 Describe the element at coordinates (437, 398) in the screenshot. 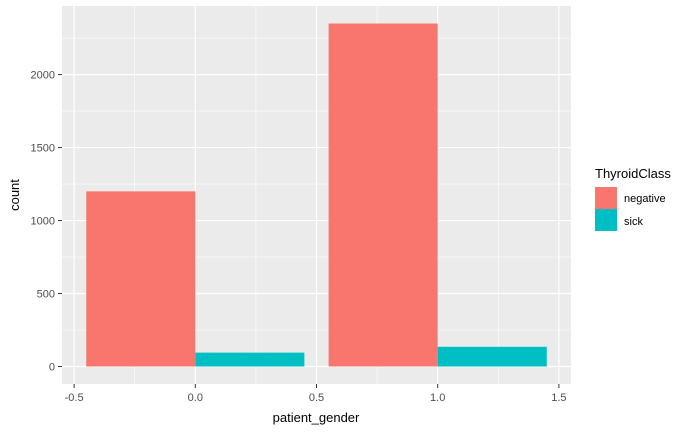

I see `x-tick-label: 1.0` at that location.